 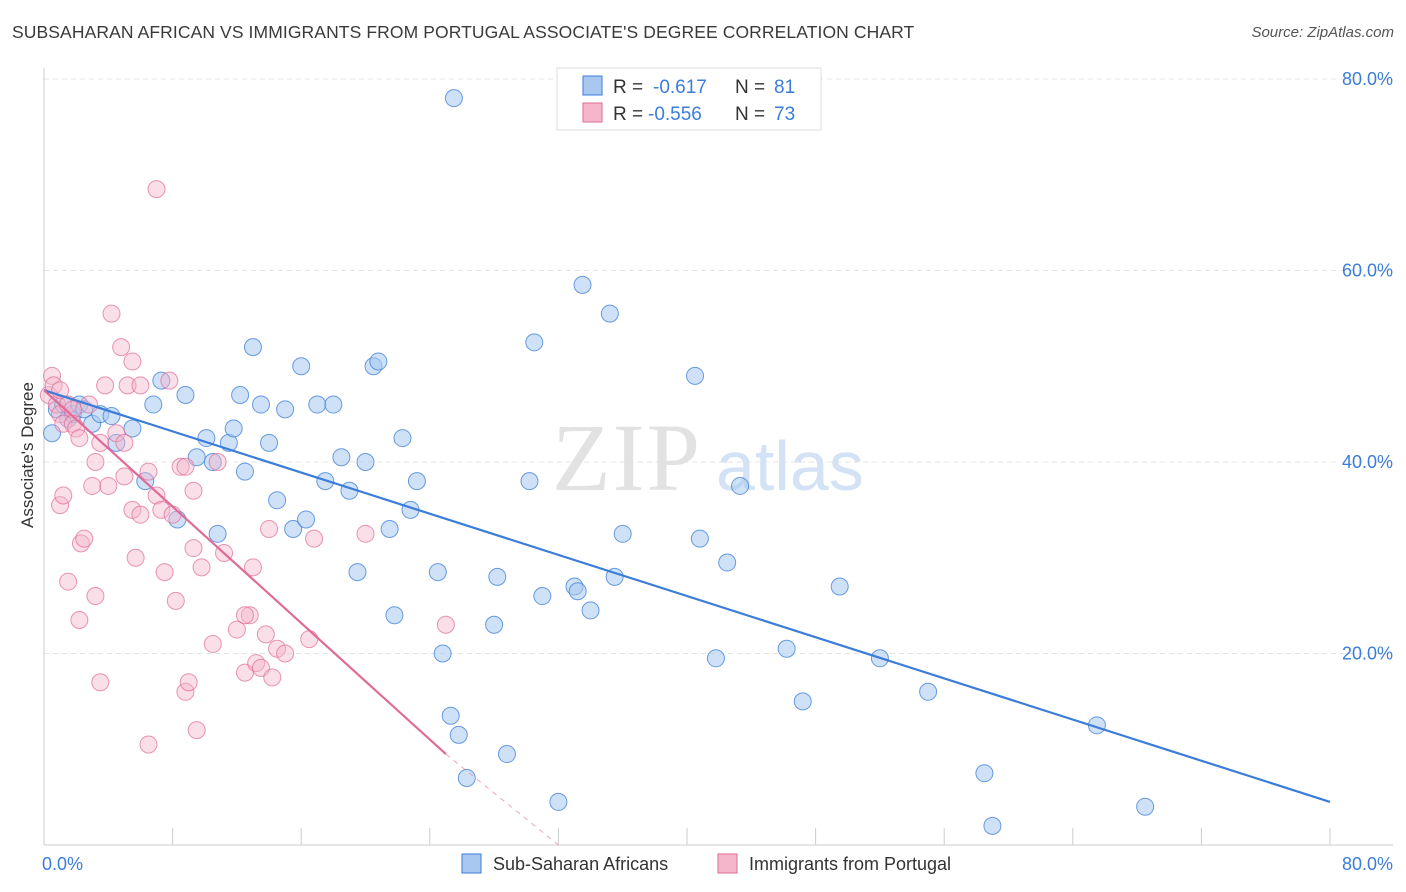 What do you see at coordinates (689, 99) in the screenshot?
I see `legend-box: R = -0.617 N = 81 R = -0.556 N = 73` at bounding box center [689, 99].